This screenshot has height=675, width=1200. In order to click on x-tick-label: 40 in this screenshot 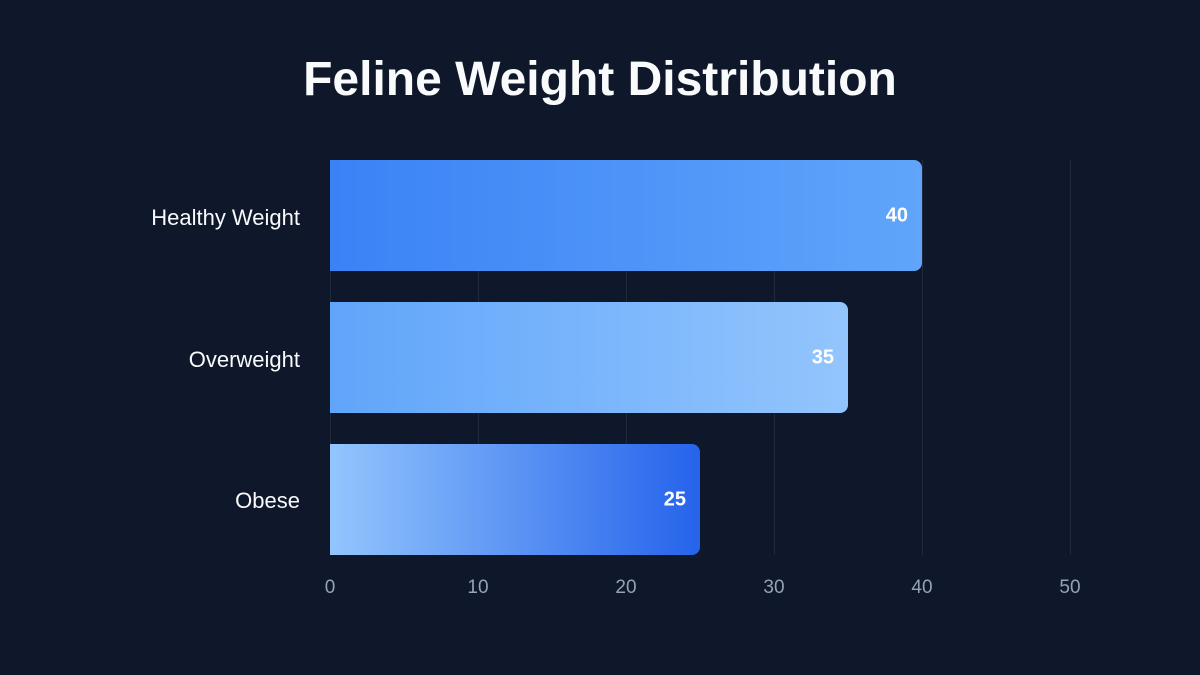, I will do `click(922, 587)`.